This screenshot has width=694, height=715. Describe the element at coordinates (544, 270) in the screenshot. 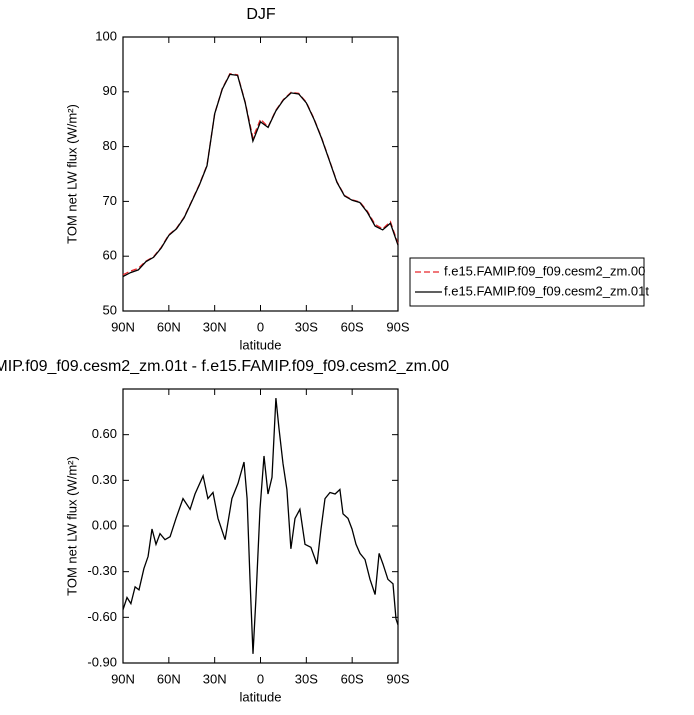

I see `legend-label: f.e15.FAMIP.f09_f09.cesm2_zm.00` at that location.